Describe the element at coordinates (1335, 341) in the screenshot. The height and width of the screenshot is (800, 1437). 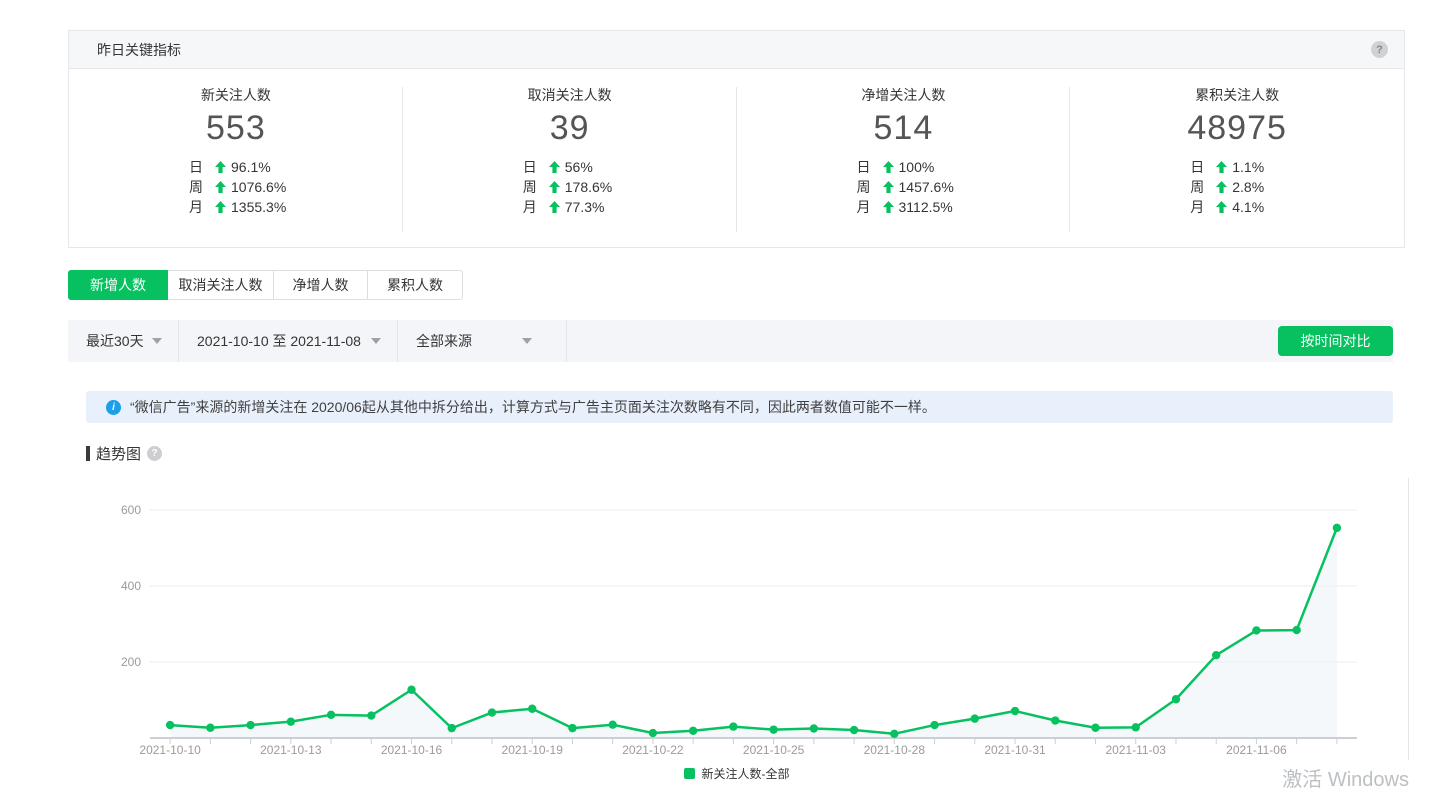
I see `compare-by-time-button: 按时间对比` at that location.